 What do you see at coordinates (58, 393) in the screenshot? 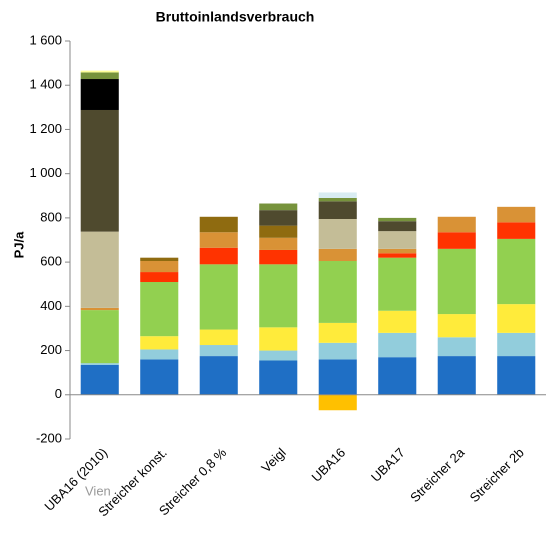
I see `y-tick-label: 0` at bounding box center [58, 393].